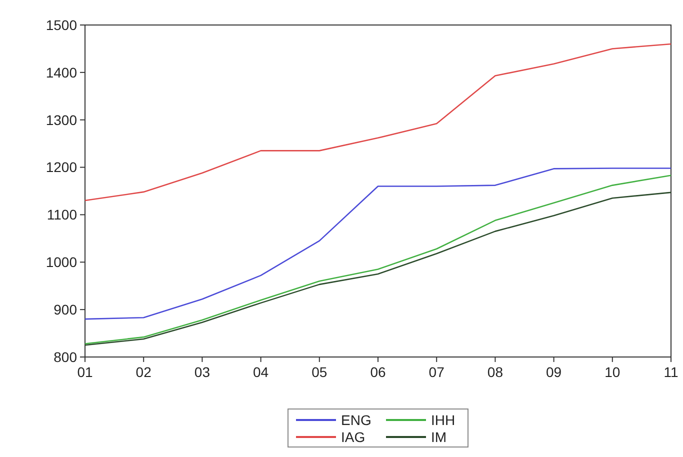 The width and height of the screenshot is (683, 457). What do you see at coordinates (62, 262) in the screenshot?
I see `y-tick-label: 1000` at bounding box center [62, 262].